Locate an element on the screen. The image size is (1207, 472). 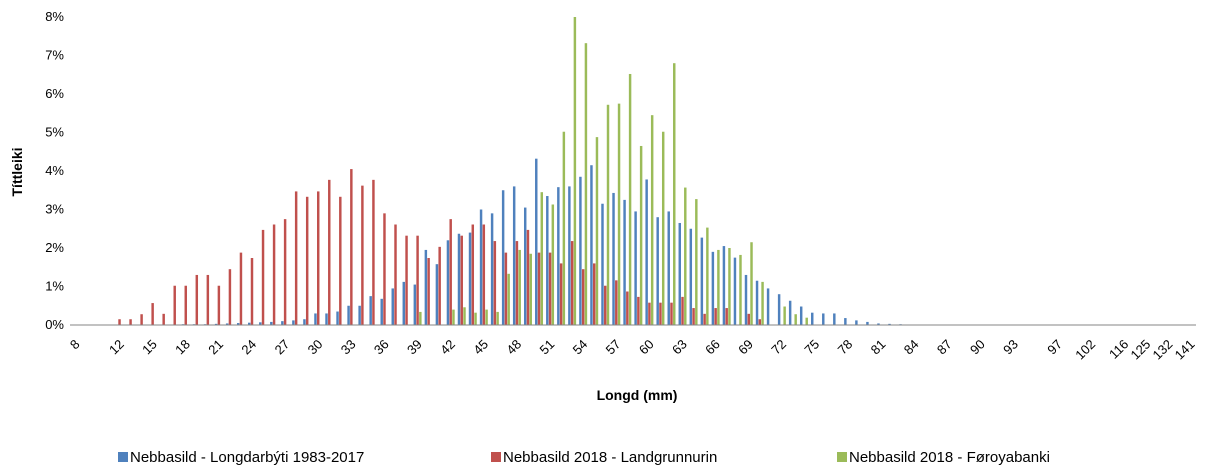
x-tick-label: 66 is located at coordinates (712, 347).